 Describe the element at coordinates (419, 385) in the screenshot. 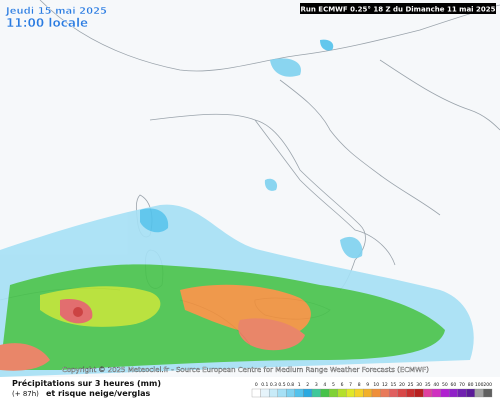

I see `legend-label: 30` at that location.